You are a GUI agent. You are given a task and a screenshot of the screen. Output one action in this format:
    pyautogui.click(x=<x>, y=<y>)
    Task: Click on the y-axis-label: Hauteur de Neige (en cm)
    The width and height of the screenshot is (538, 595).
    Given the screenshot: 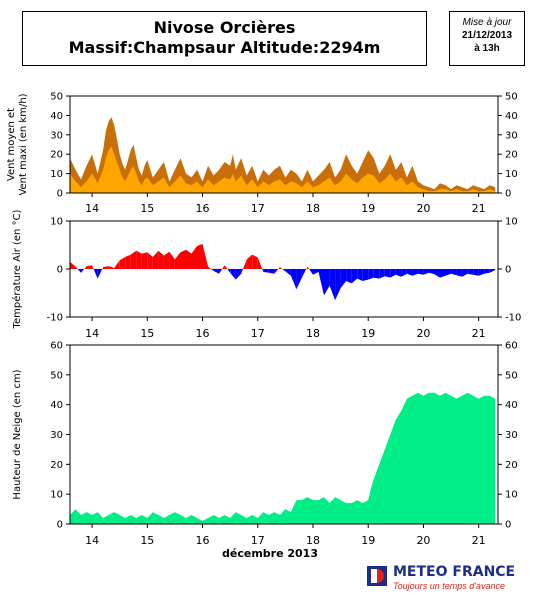 What is the action you would take?
    pyautogui.click(x=17, y=434)
    